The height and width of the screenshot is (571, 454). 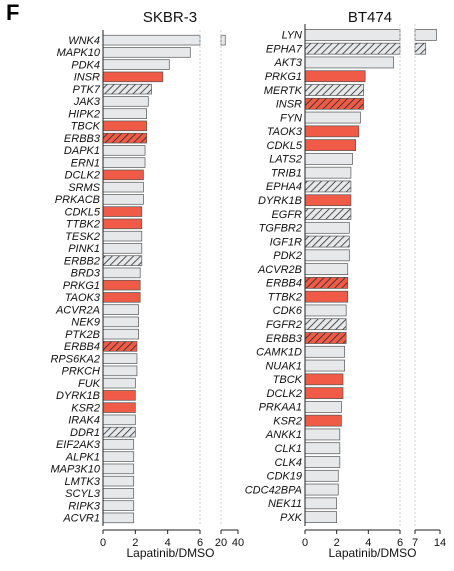 I want to click on category-label: TTBK2, so click(x=83, y=225).